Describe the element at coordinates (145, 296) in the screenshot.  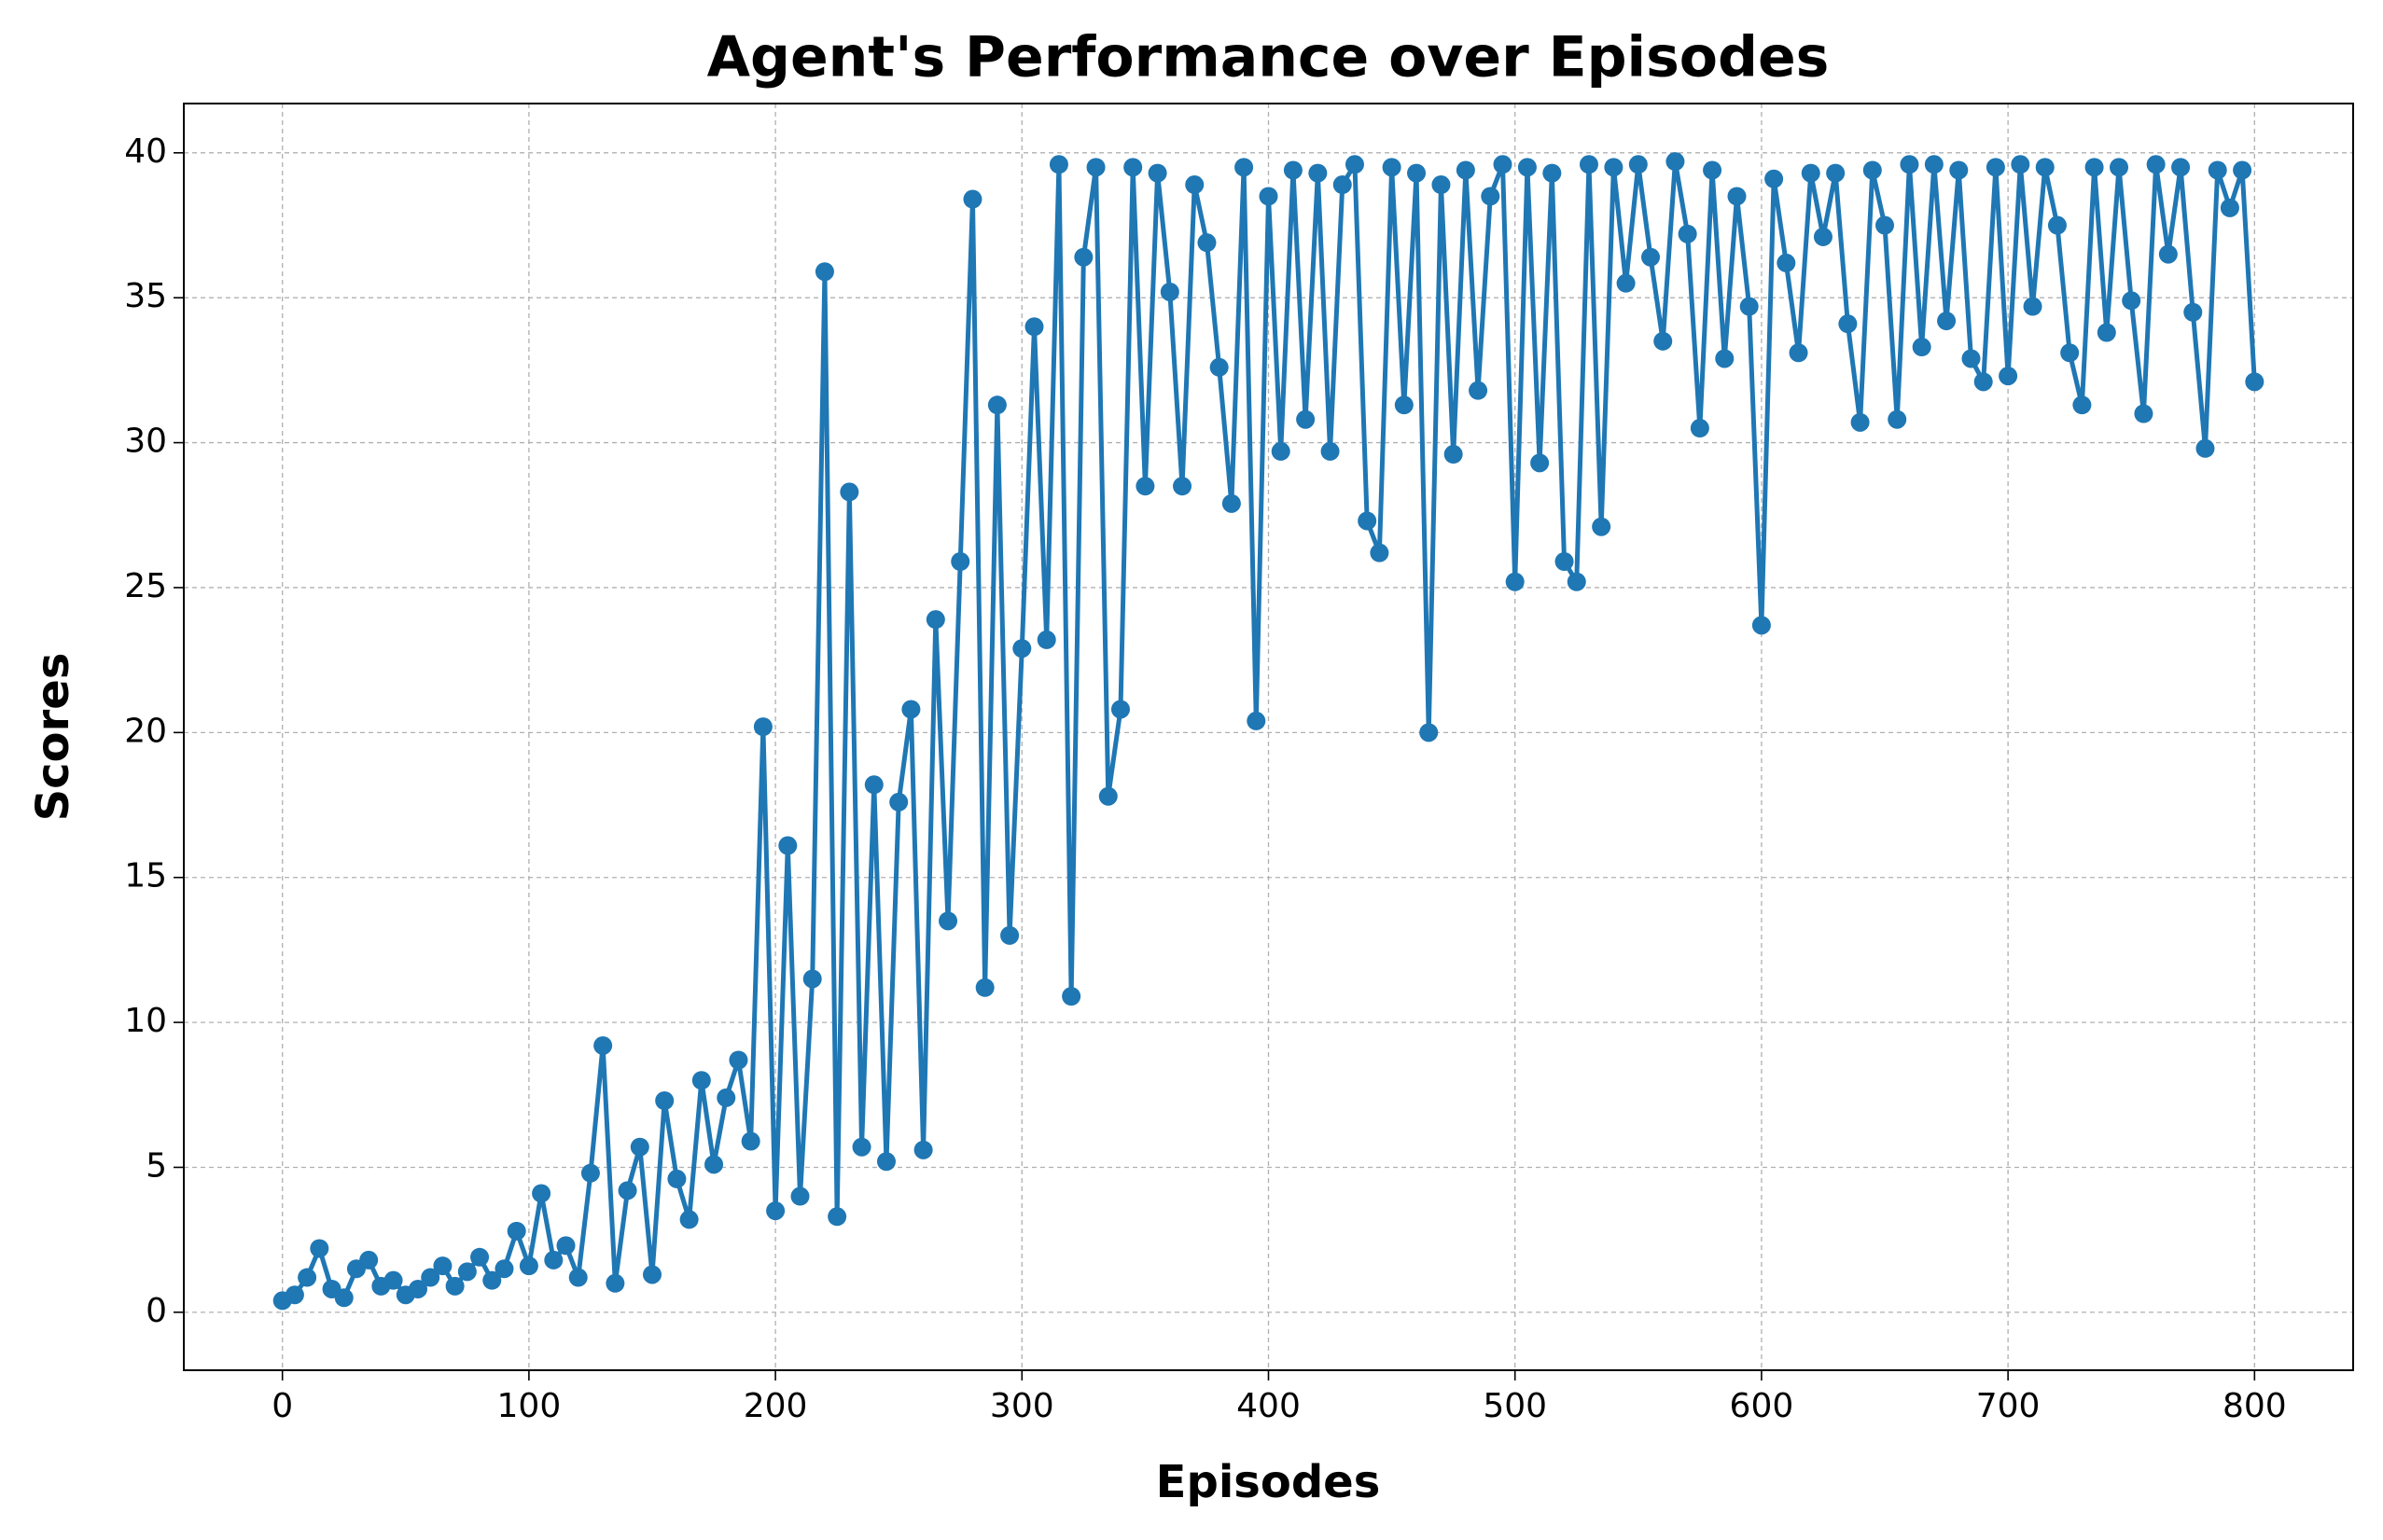
I see `y-tick-label: 35` at that location.